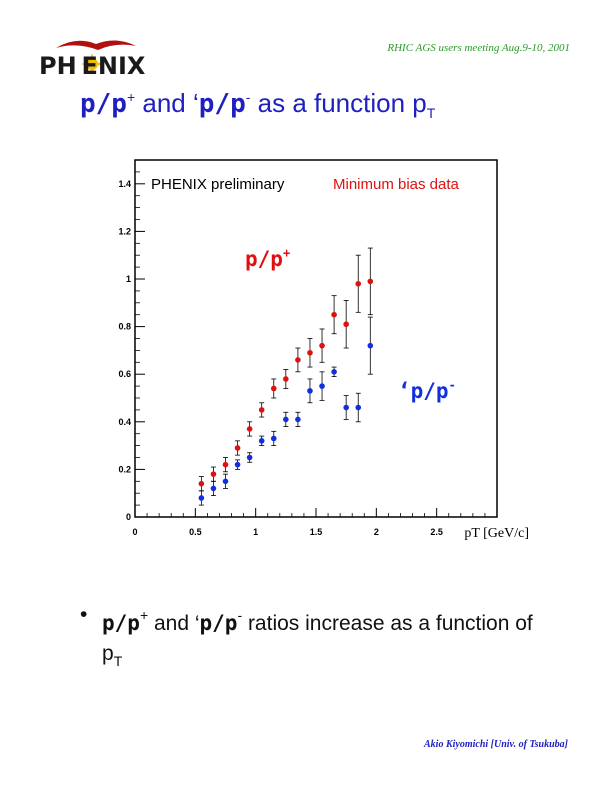 The image size is (612, 792). What do you see at coordinates (124, 231) in the screenshot?
I see `y-tick-label: 1.2` at bounding box center [124, 231].